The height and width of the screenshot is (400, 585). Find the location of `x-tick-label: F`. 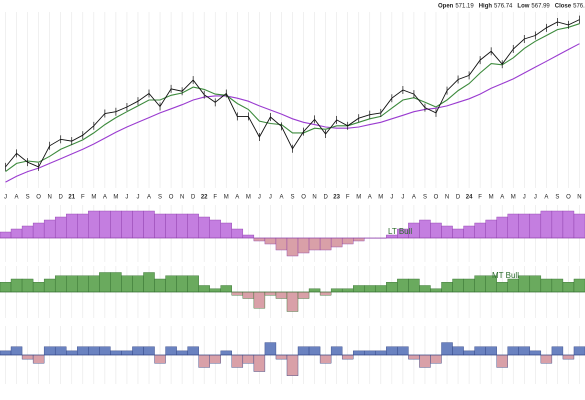

x-tick-label: F is located at coordinates (83, 198).